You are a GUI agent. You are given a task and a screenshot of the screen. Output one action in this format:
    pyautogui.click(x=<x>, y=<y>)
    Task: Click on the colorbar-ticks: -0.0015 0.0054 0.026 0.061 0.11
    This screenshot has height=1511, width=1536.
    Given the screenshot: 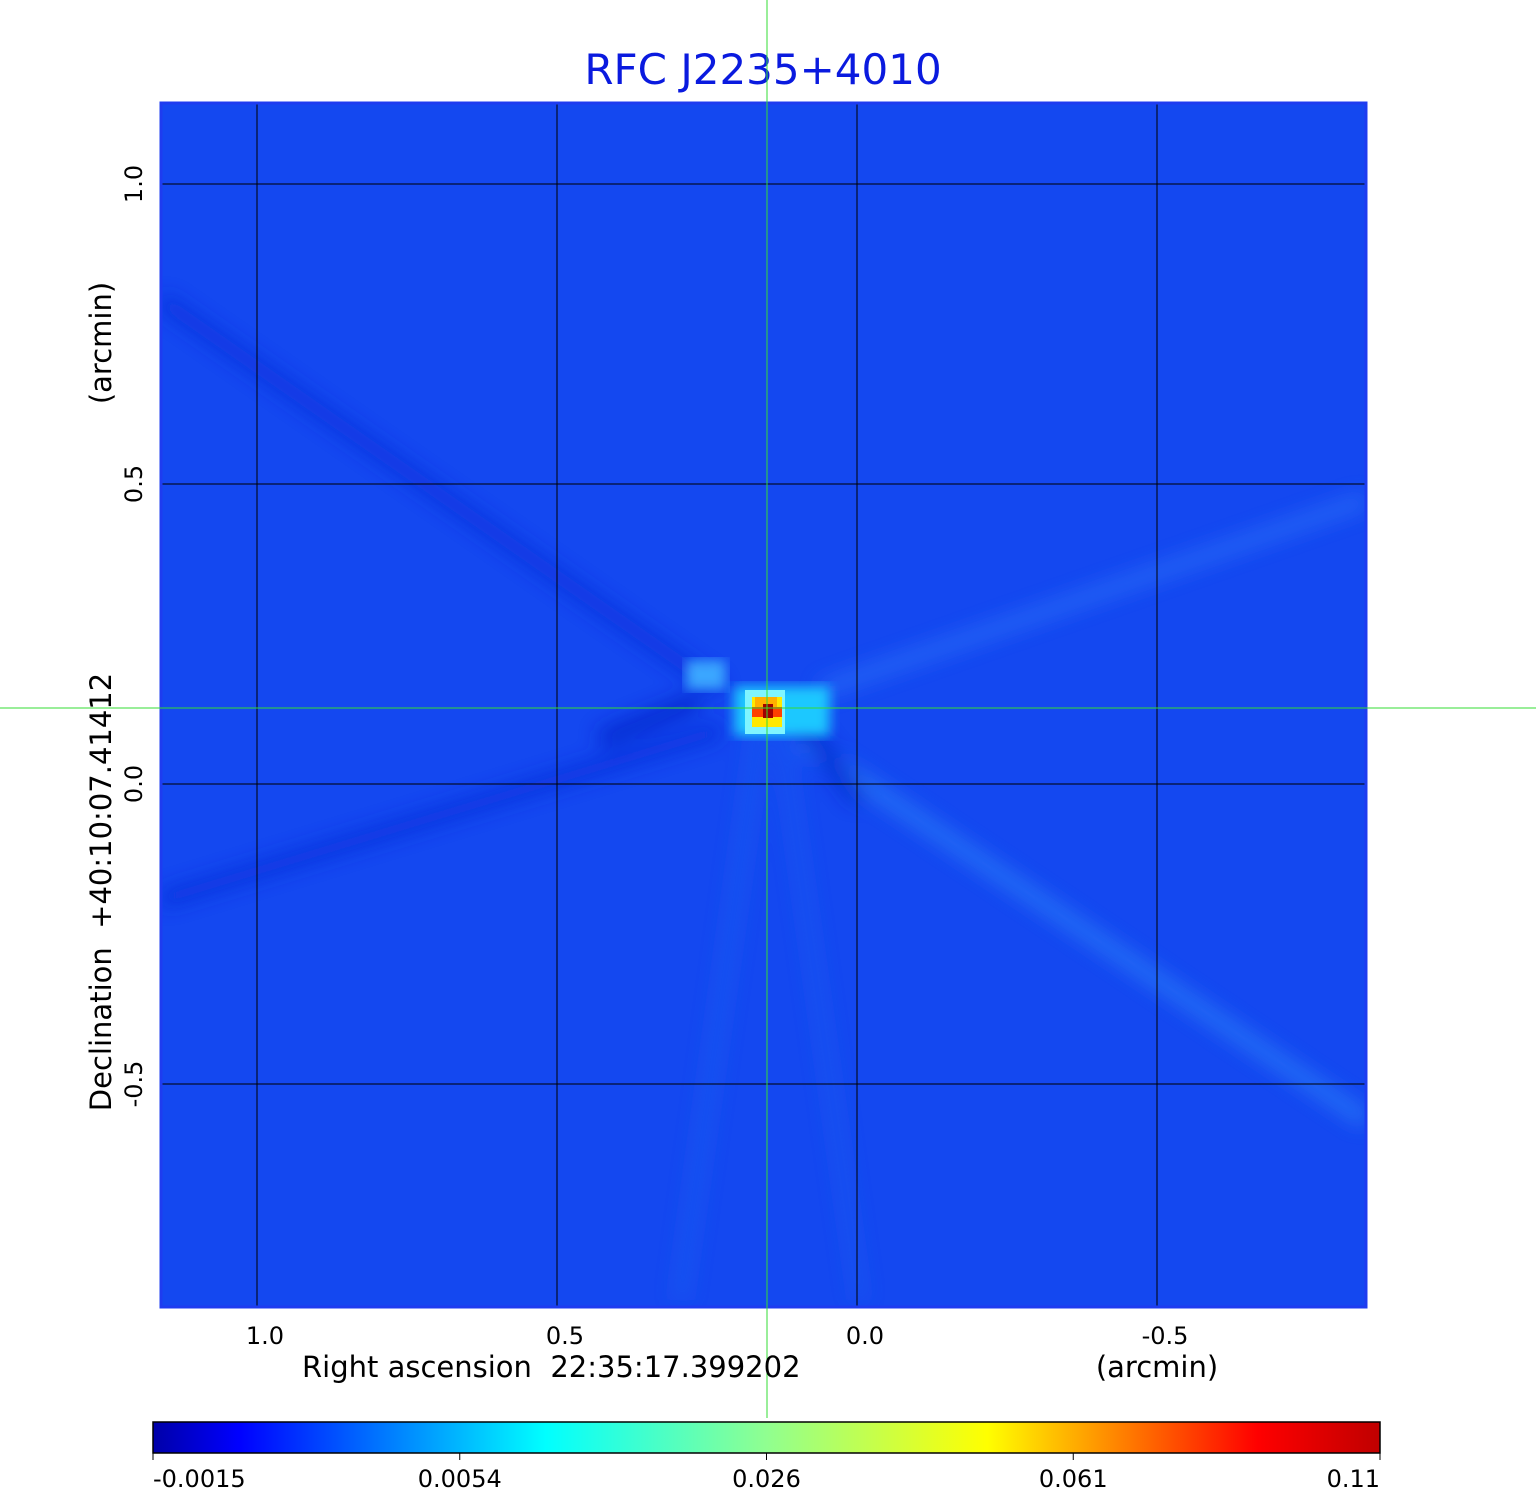 What is the action you would take?
    pyautogui.click(x=766, y=1473)
    